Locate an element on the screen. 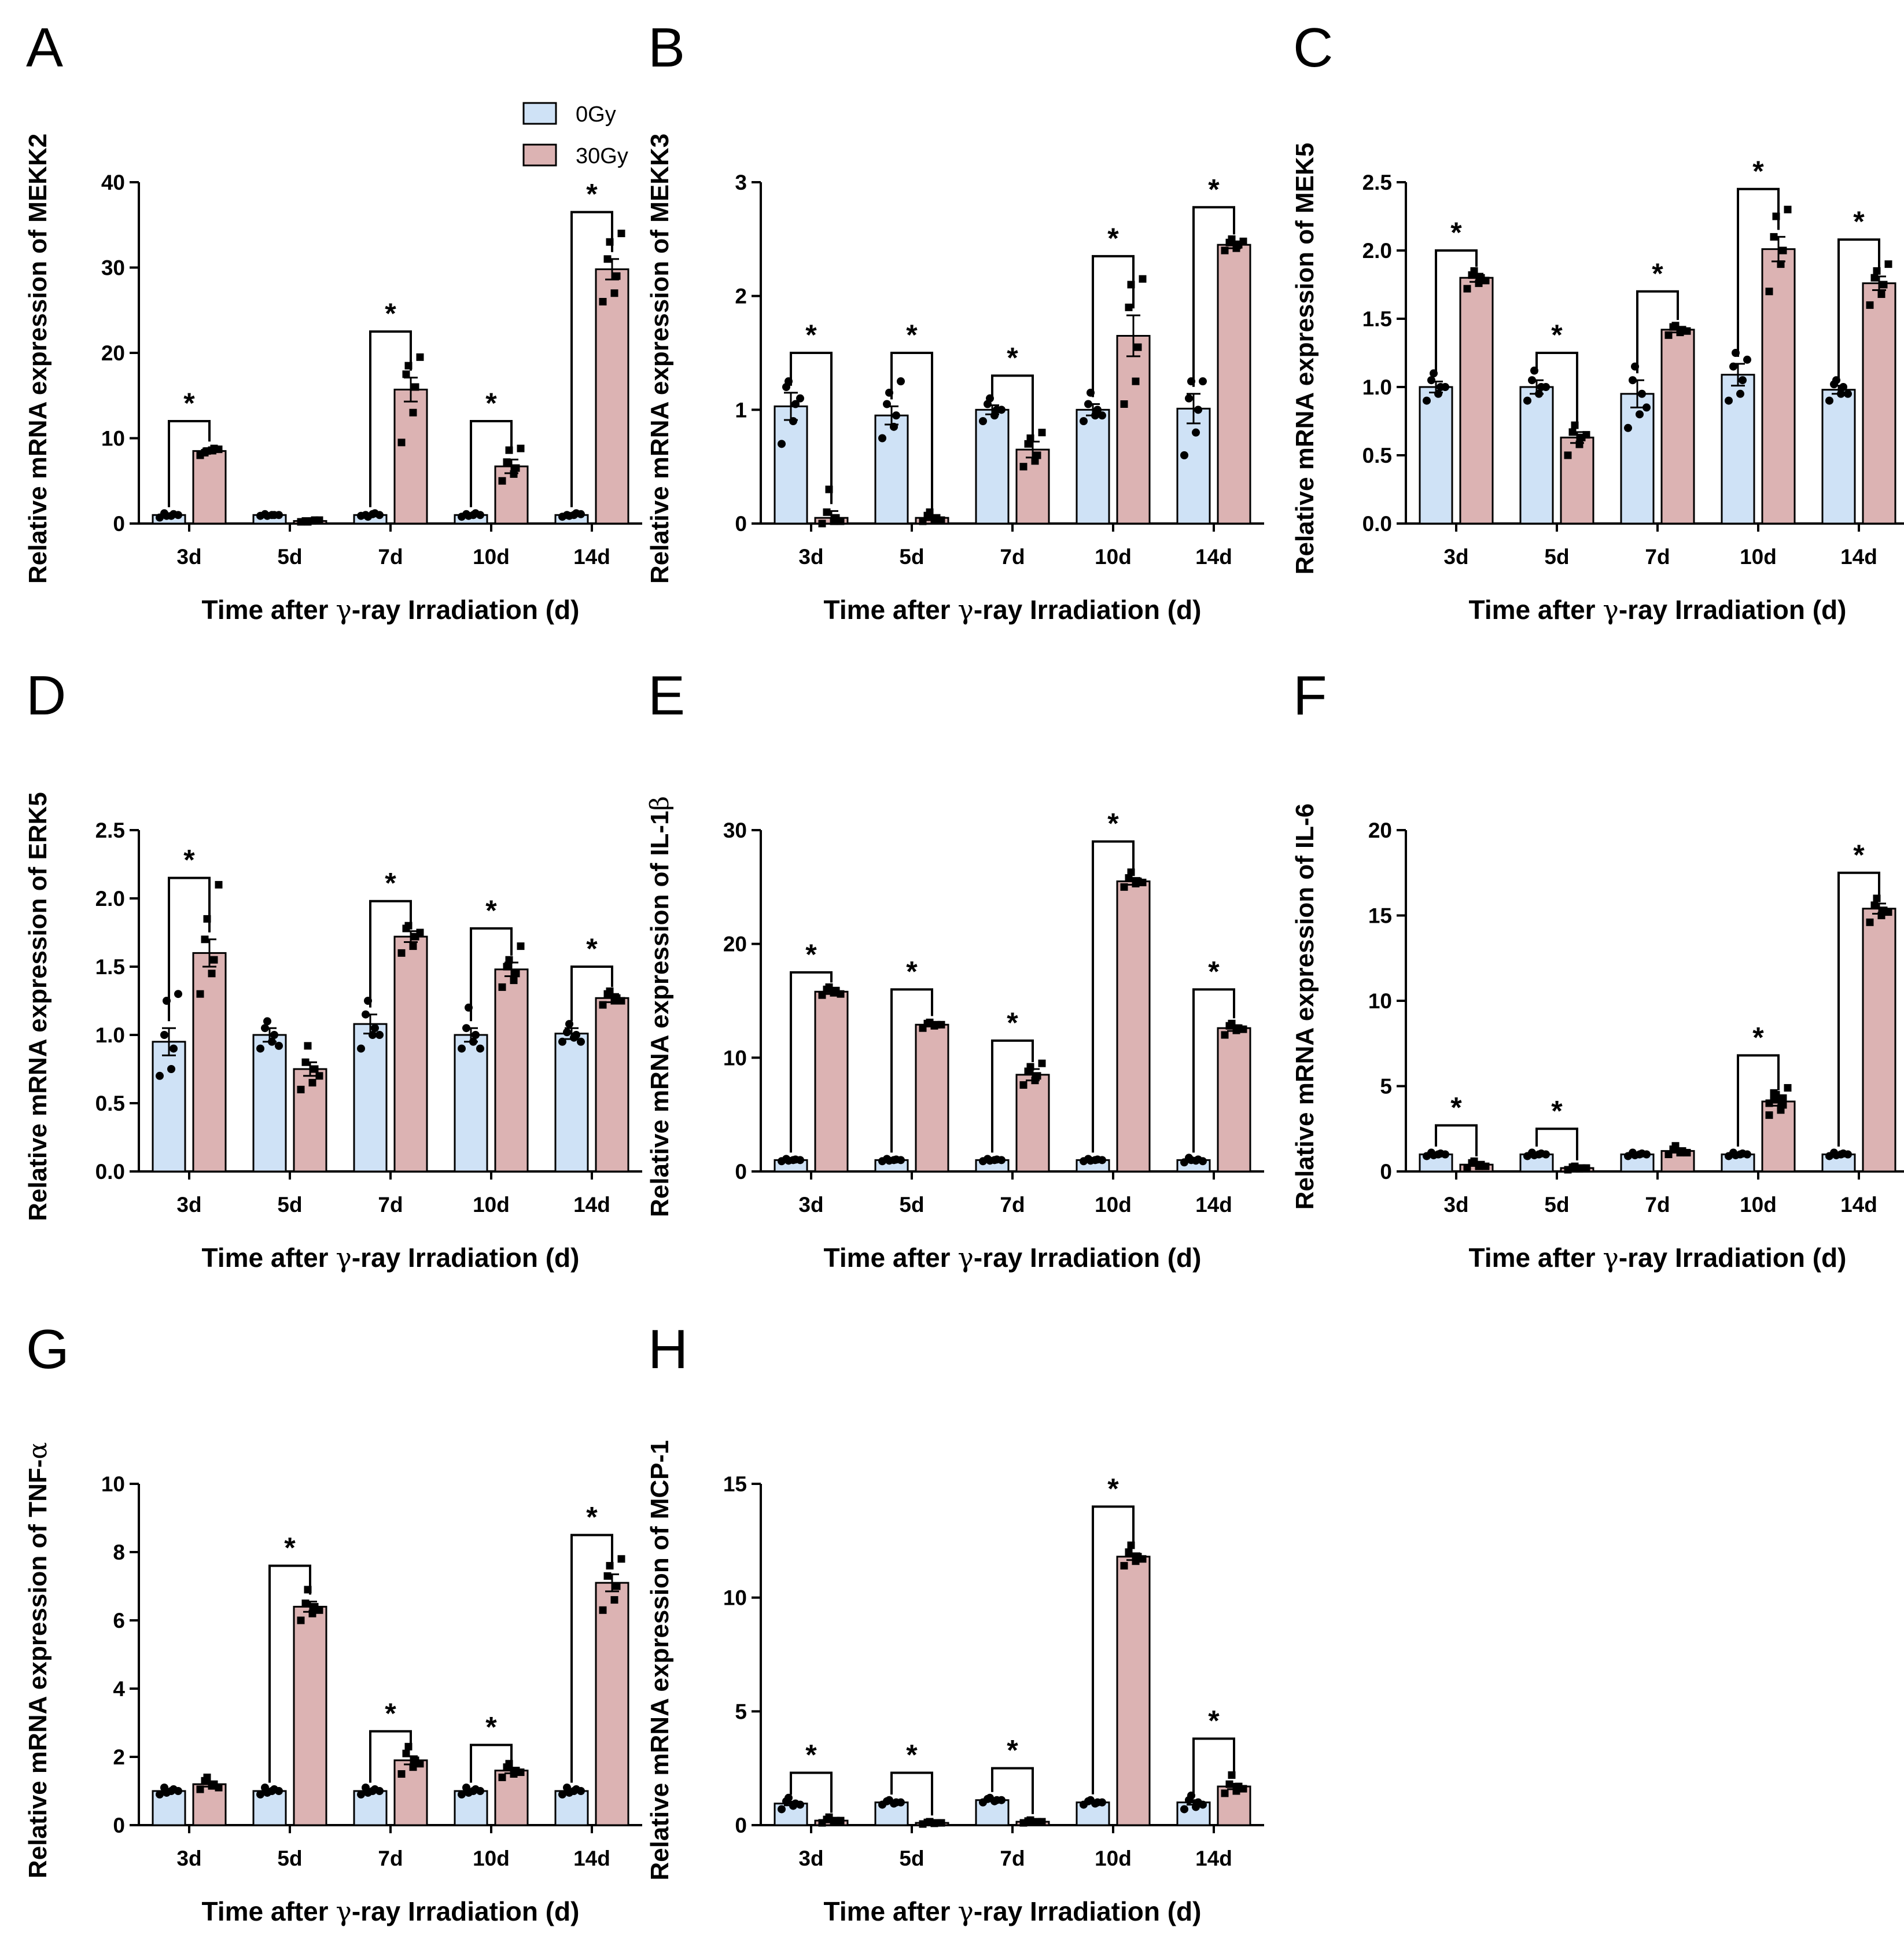 The image size is (1904, 1942). panel-letter: G is located at coordinates (48, 1349).